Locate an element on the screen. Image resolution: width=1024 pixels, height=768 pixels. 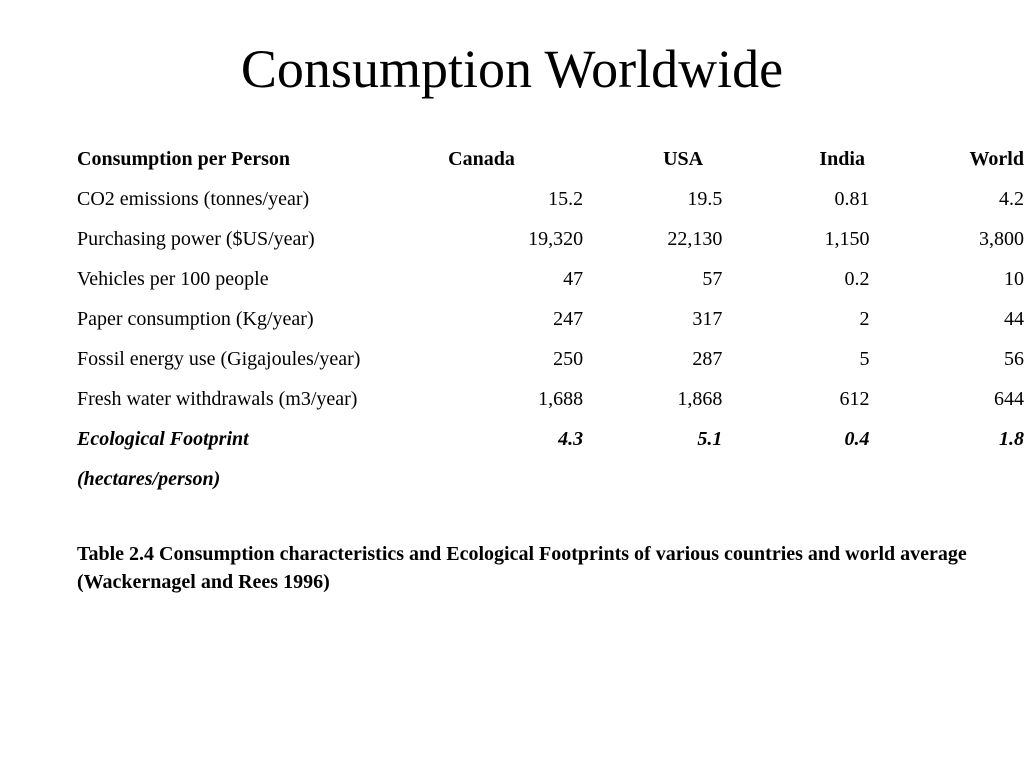
header-consumption-per-person: Consumption per Person is located at coordinates (183, 158).